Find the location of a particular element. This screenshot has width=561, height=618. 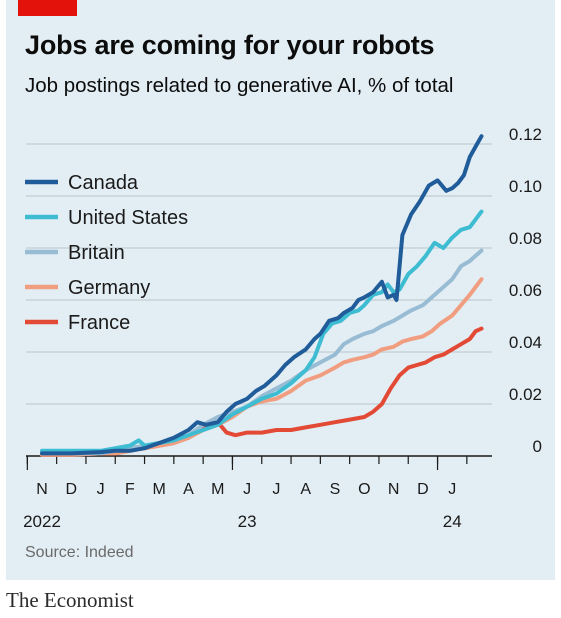

x-year-label: 2022 is located at coordinates (42, 521).